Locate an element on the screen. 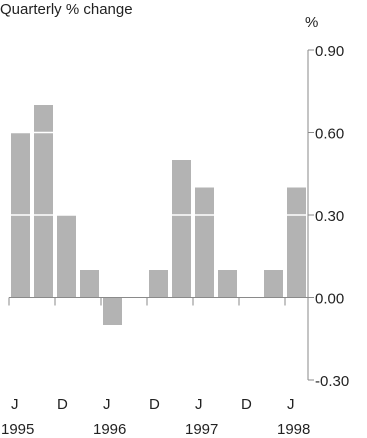 The image size is (367, 438). y-tick-label: 0.30 is located at coordinates (329, 216).